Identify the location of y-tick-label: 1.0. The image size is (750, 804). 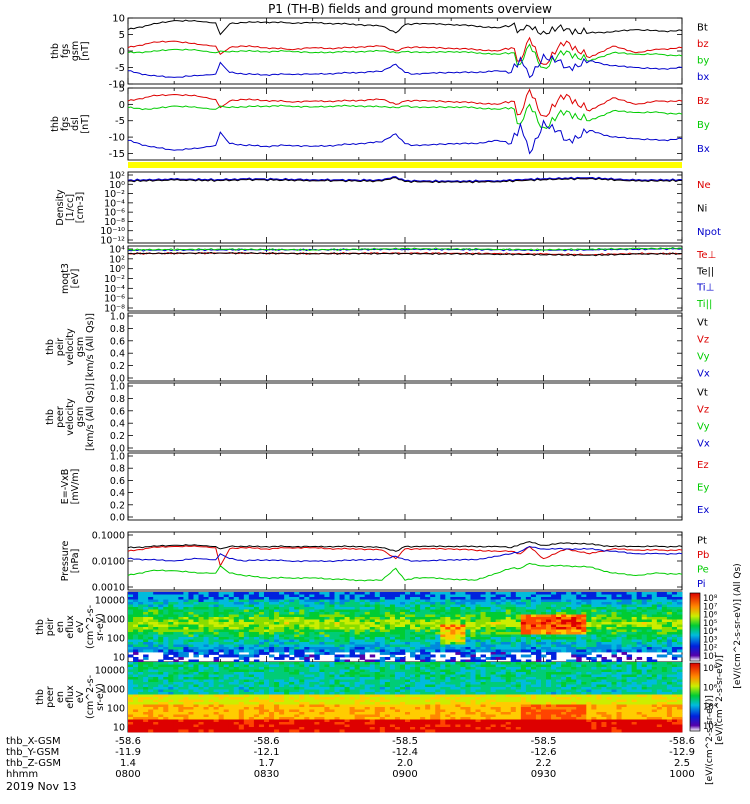
(117, 317).